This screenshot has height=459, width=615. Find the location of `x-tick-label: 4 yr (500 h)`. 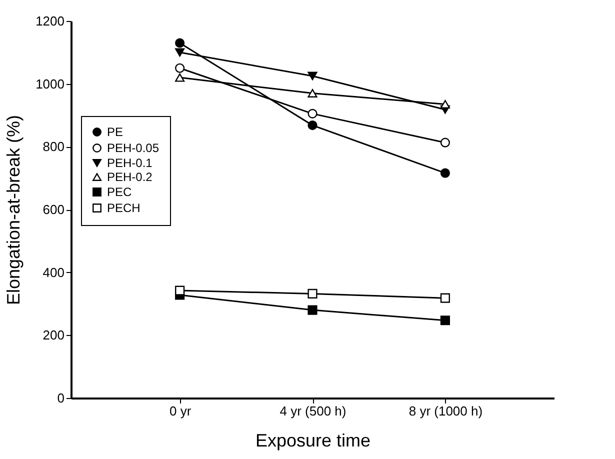

x-tick-label: 4 yr (500 h) is located at coordinates (313, 411).